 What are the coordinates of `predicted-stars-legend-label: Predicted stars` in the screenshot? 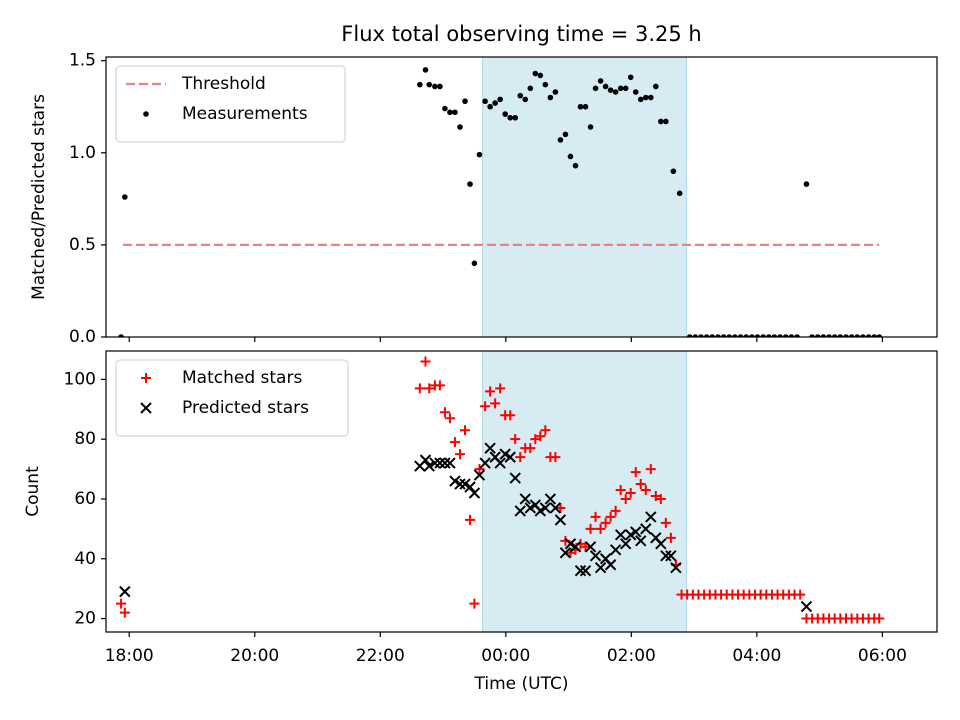 It's located at (245, 408).